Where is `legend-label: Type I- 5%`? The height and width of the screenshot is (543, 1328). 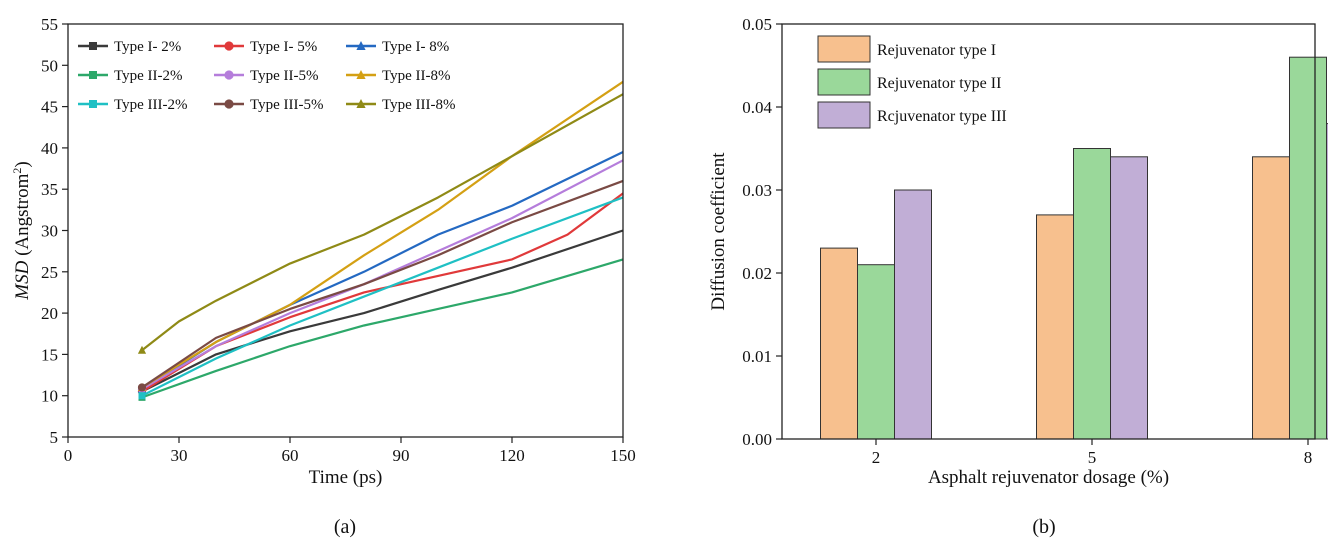 legend-label: Type I- 5% is located at coordinates (283, 47).